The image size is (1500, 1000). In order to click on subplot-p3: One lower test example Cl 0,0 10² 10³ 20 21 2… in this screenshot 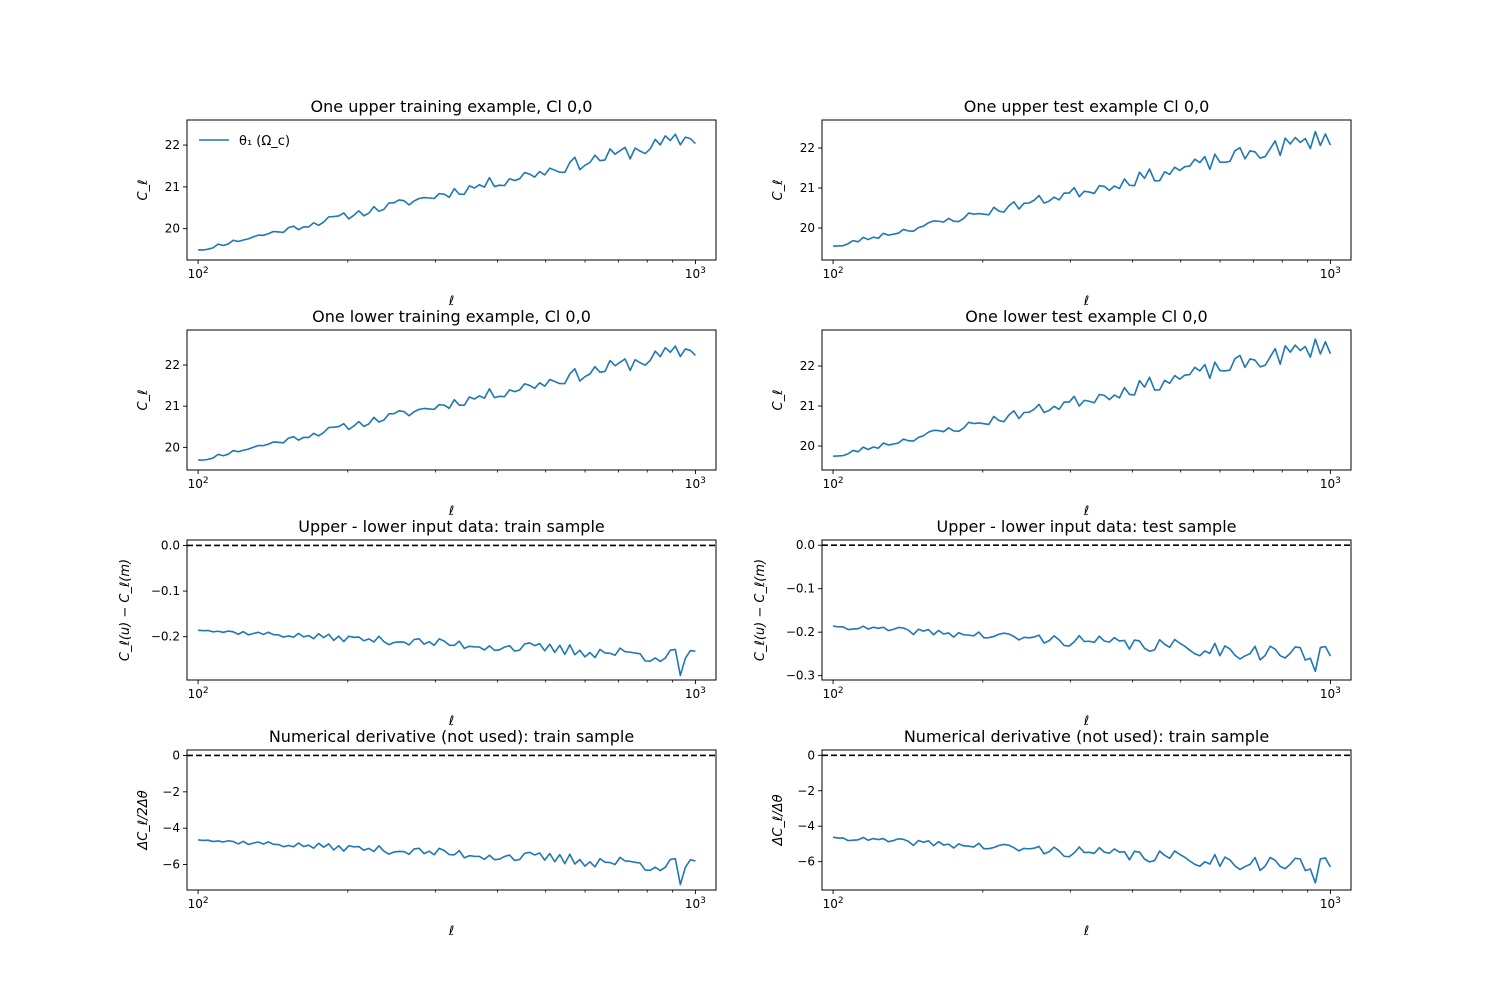, I will do `click(1061, 413)`.